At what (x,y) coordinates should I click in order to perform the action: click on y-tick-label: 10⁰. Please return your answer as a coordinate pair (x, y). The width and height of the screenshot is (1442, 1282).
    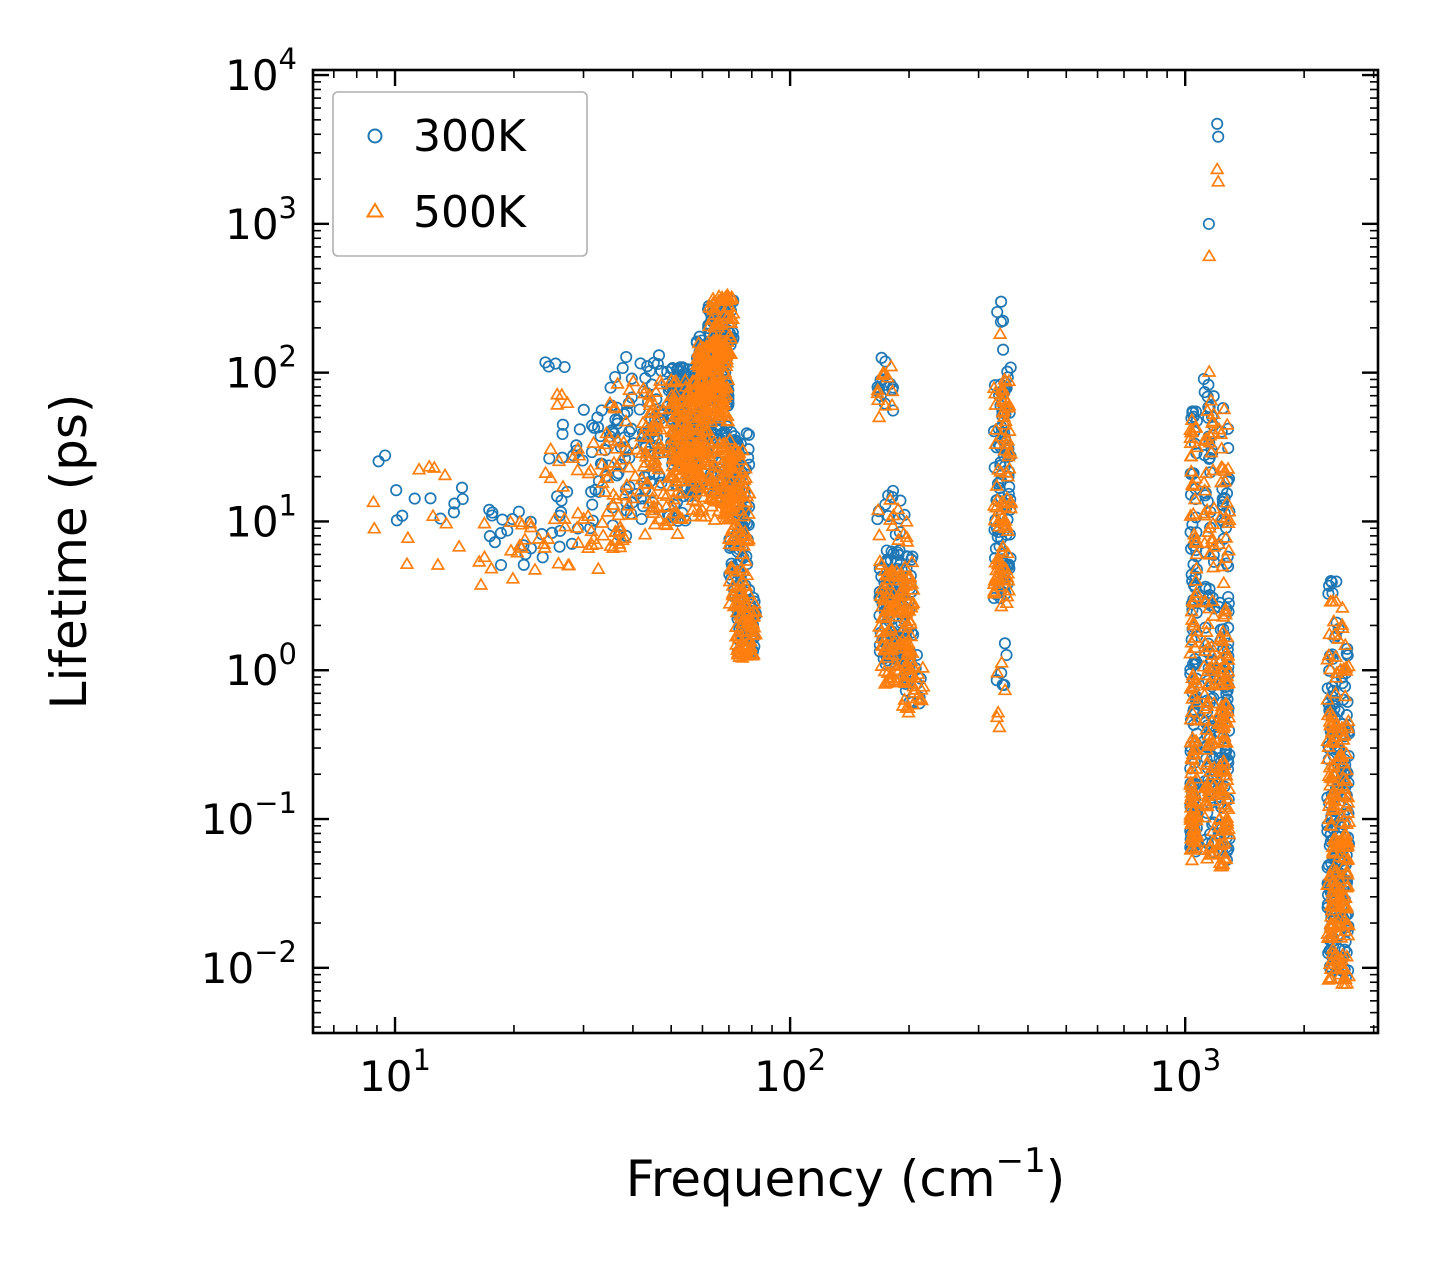
    Looking at the image, I should click on (261, 666).